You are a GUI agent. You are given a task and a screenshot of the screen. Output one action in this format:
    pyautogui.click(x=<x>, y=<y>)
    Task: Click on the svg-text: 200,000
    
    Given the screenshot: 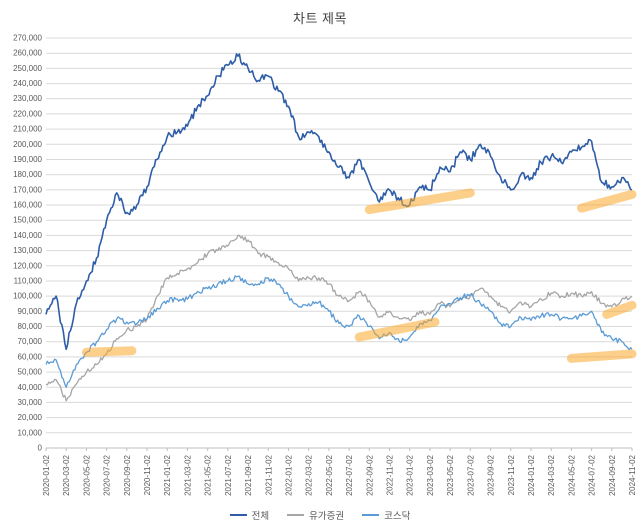 What is the action you would take?
    pyautogui.click(x=27, y=144)
    